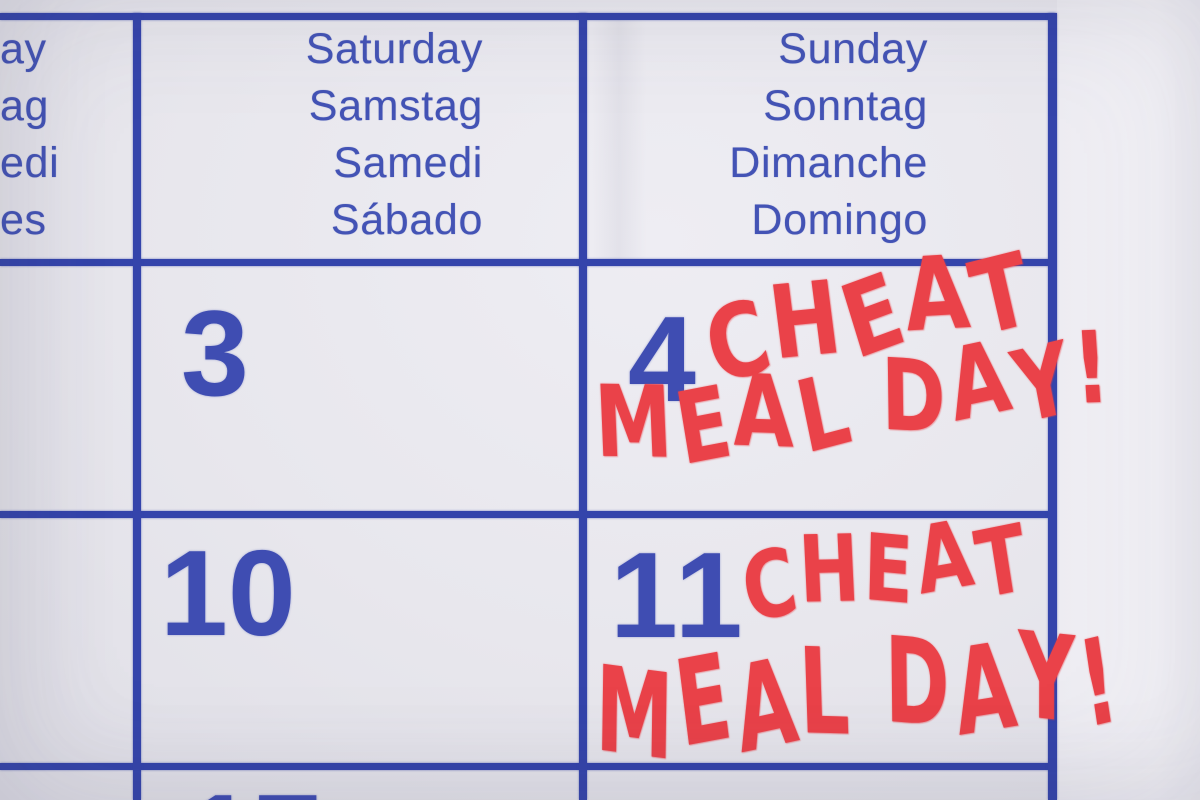  What do you see at coordinates (527, 16) in the screenshot?
I see `grid-line-top` at bounding box center [527, 16].